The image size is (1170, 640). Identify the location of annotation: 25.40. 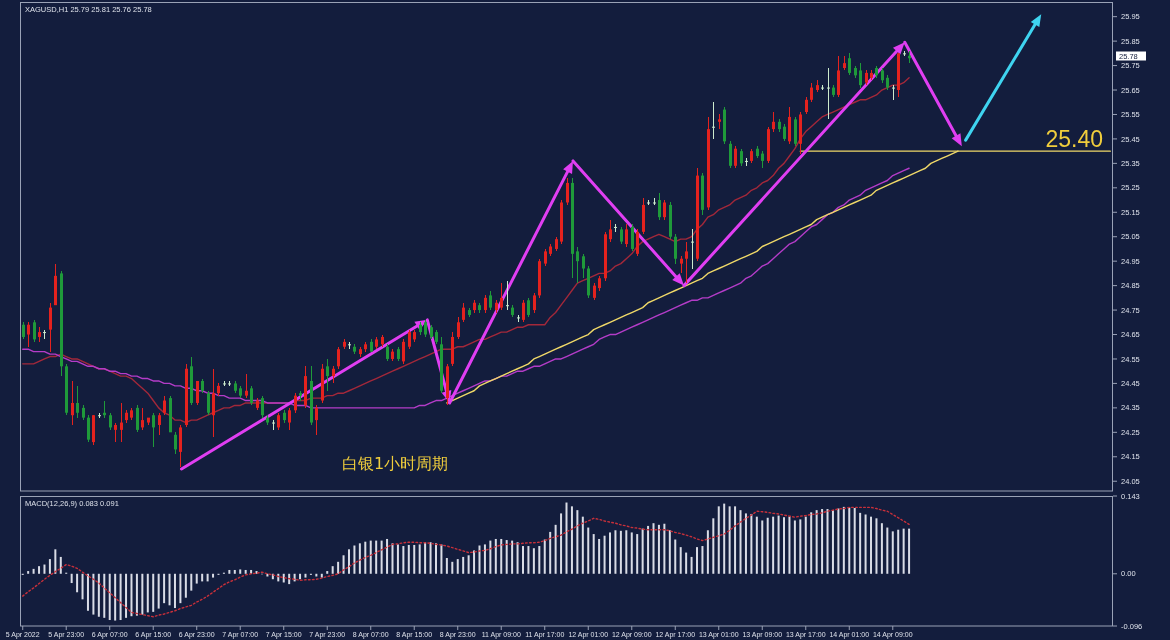
(1074, 138).